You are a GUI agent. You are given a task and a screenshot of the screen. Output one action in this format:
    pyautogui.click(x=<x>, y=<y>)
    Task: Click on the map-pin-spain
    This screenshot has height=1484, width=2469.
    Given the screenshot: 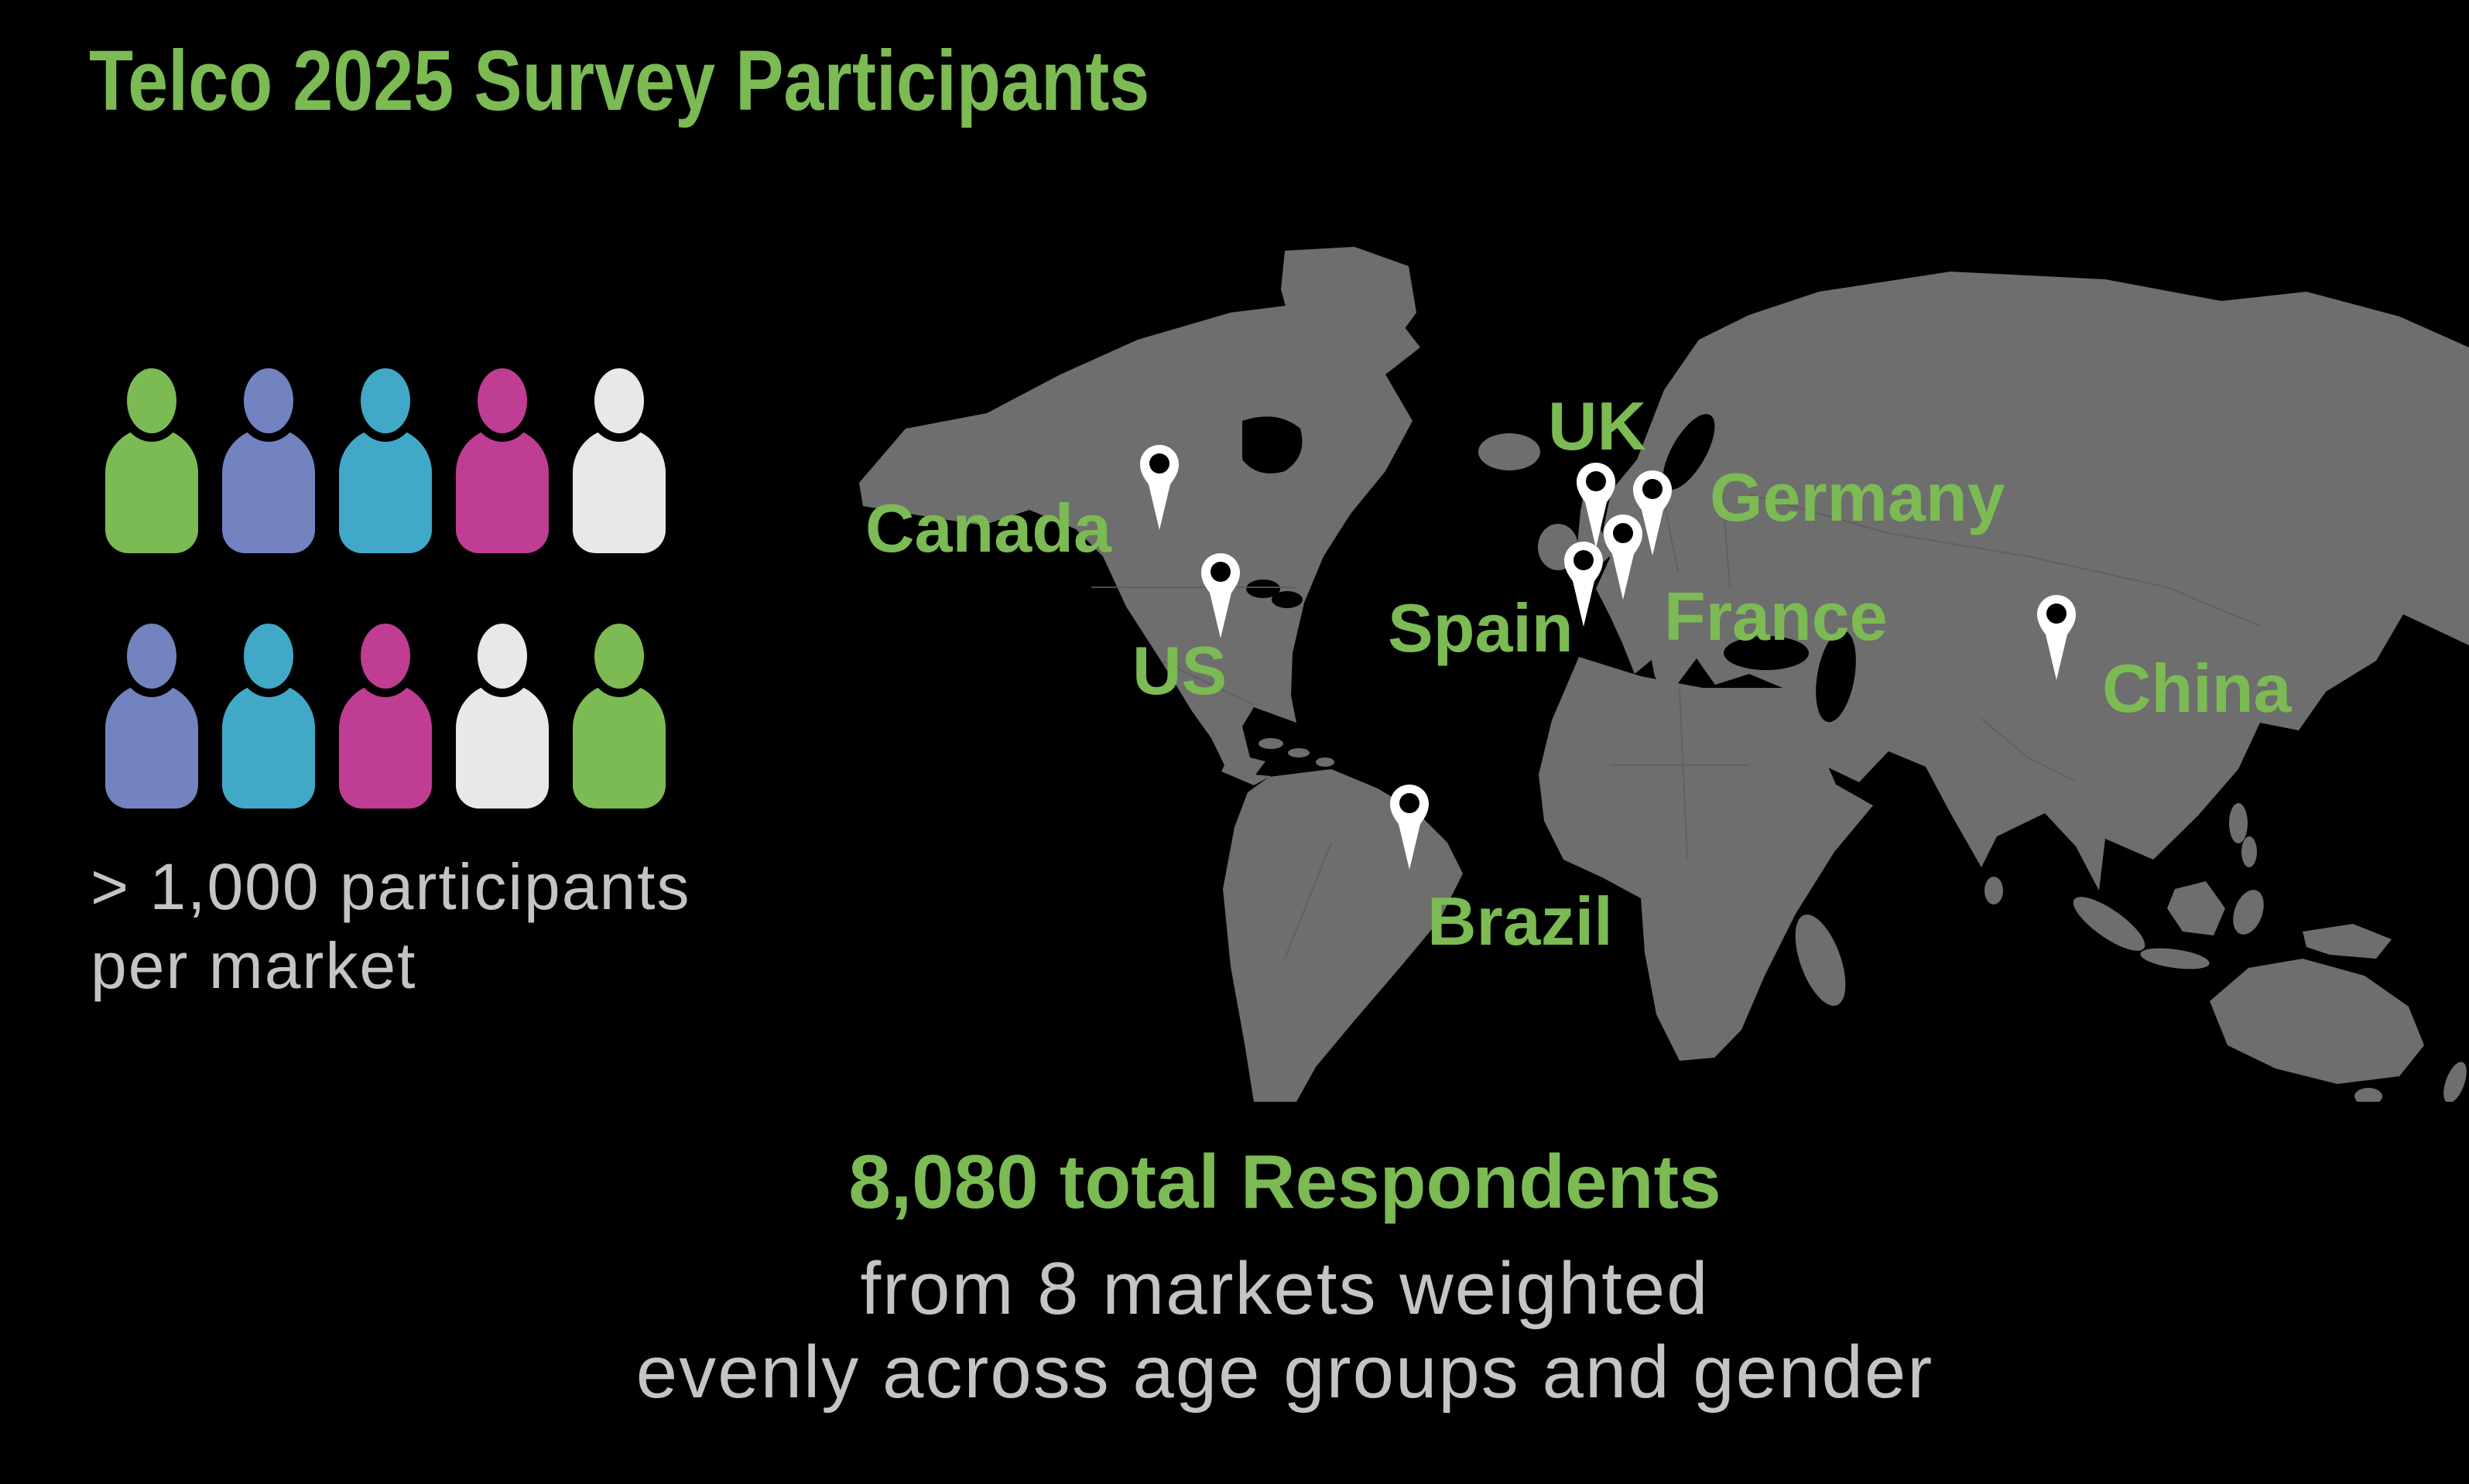 What is the action you would take?
    pyautogui.click(x=1584, y=584)
    